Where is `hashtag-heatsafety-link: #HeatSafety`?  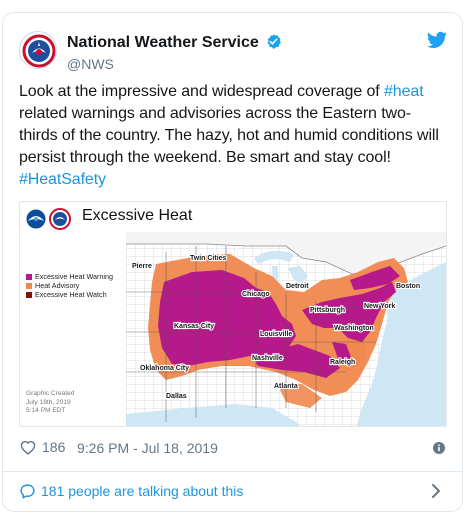 hashtag-heatsafety-link: #HeatSafety is located at coordinates (62, 179).